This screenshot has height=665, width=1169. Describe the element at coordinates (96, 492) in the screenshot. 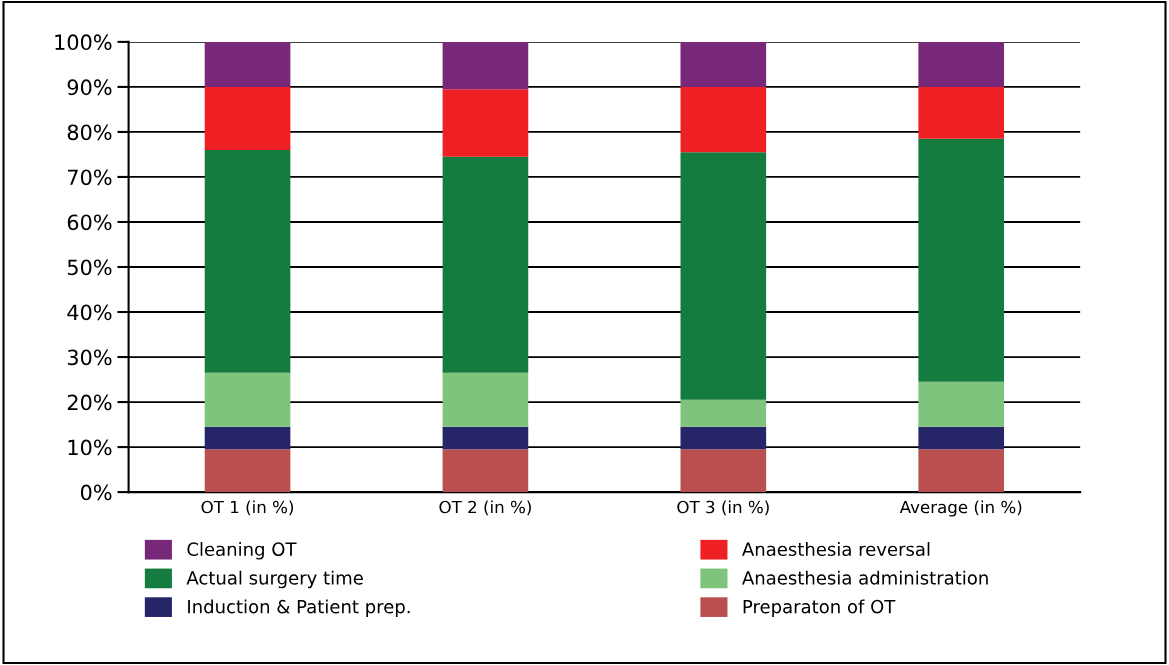

I see `y-tick-label: 0%` at that location.